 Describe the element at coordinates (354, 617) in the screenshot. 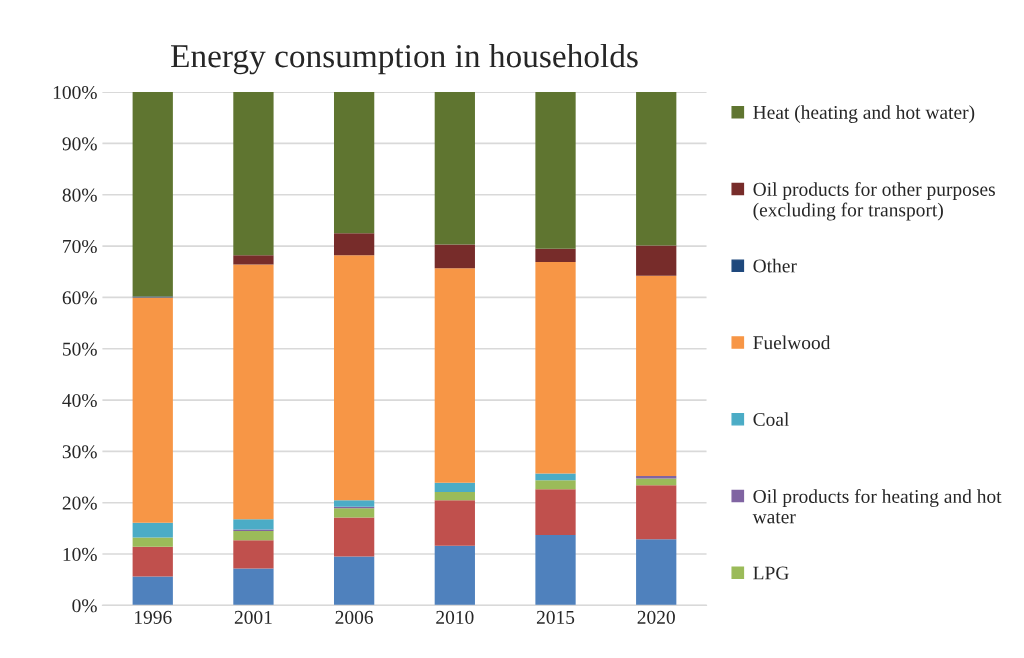

I see `x-tick-label: 2006` at that location.